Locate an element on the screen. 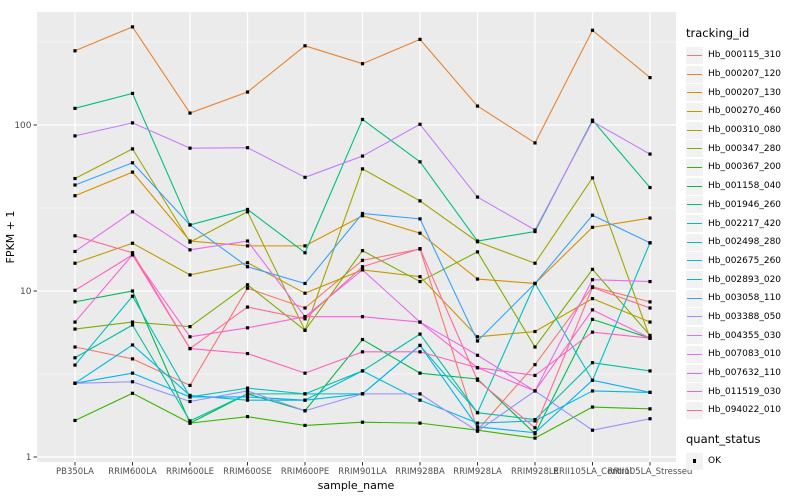 The image size is (800, 500). x-tick-label: RRIM928LA is located at coordinates (477, 472).